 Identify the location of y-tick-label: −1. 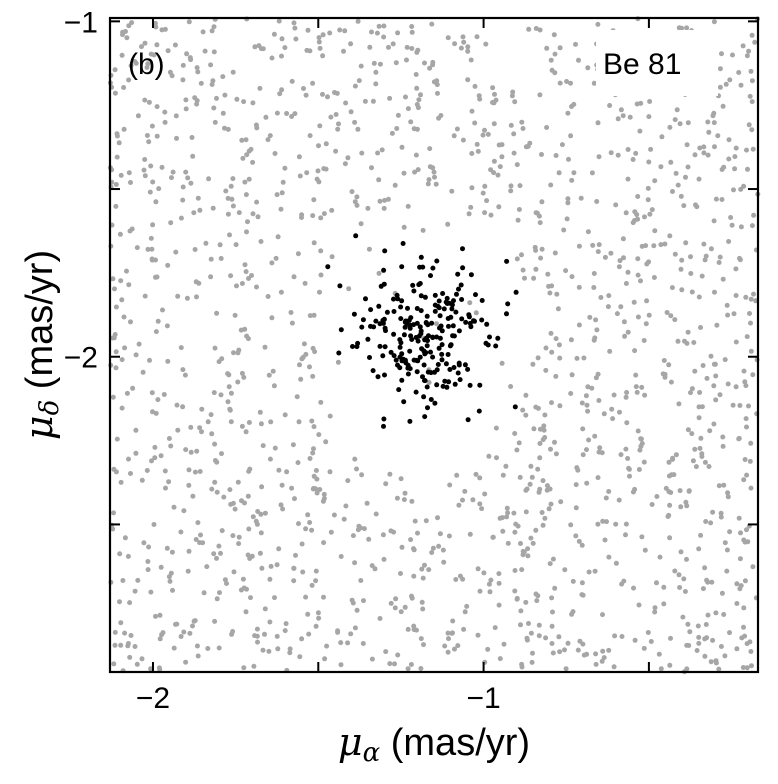
(81, 22).